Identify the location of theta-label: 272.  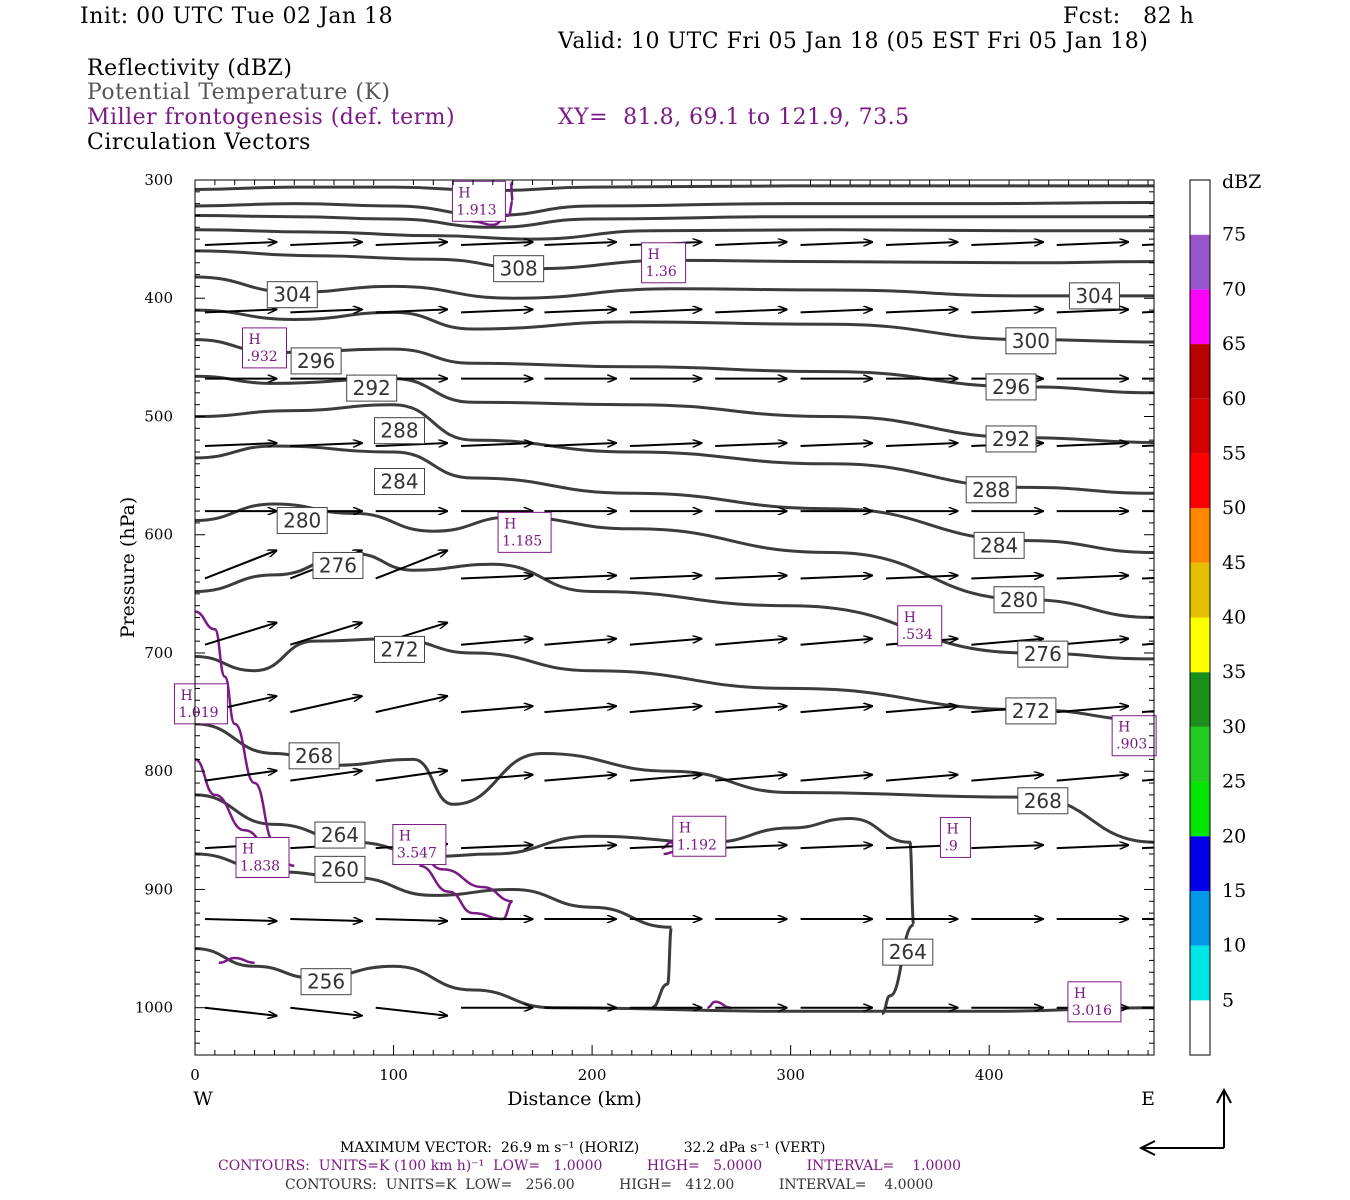
(1031, 711).